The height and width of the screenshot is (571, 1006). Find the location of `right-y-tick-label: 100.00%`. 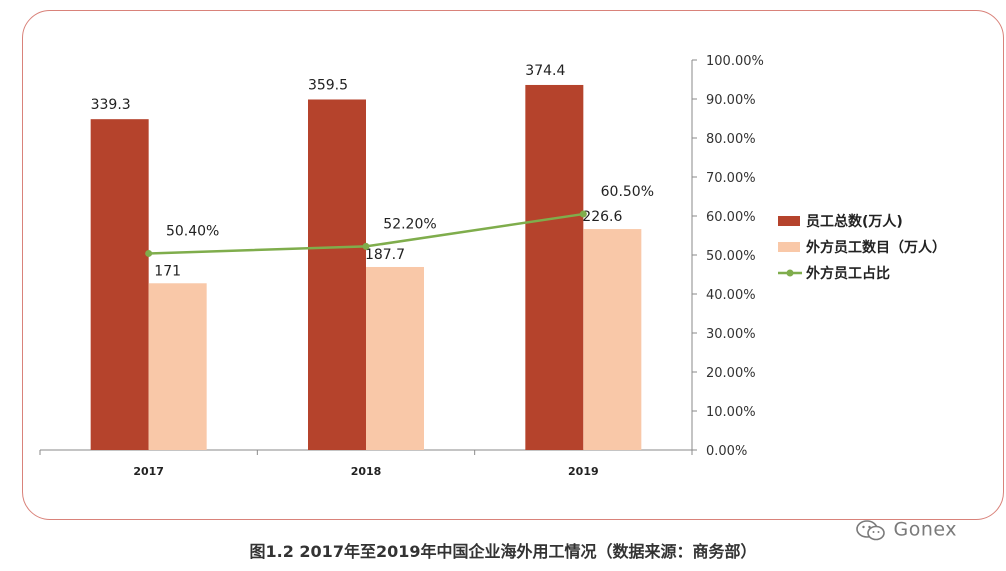

right-y-tick-label: 100.00% is located at coordinates (735, 61).